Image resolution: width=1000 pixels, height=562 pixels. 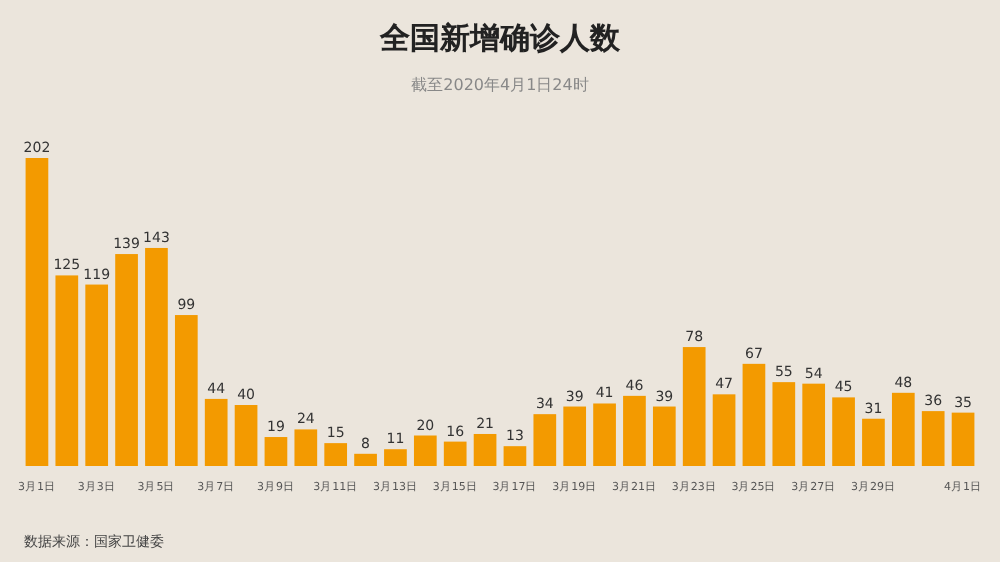 I want to click on chart-subtitle: 截至2020年4月1日24时, so click(x=500, y=85).